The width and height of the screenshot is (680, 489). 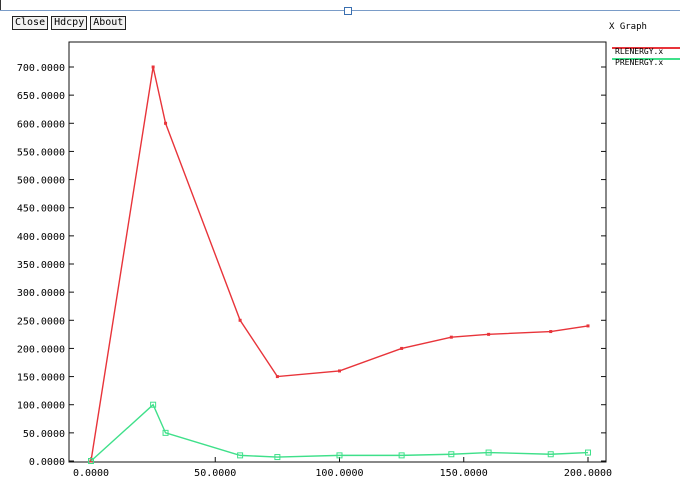 What do you see at coordinates (628, 27) in the screenshot?
I see `window-title: X Graph` at bounding box center [628, 27].